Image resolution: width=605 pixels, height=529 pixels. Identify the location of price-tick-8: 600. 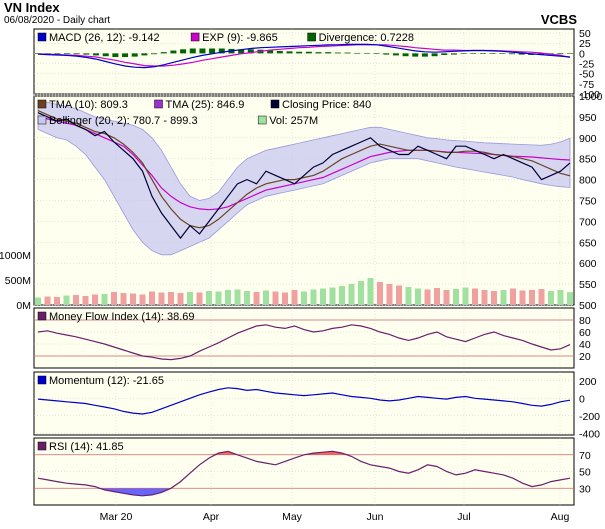
(588, 264).